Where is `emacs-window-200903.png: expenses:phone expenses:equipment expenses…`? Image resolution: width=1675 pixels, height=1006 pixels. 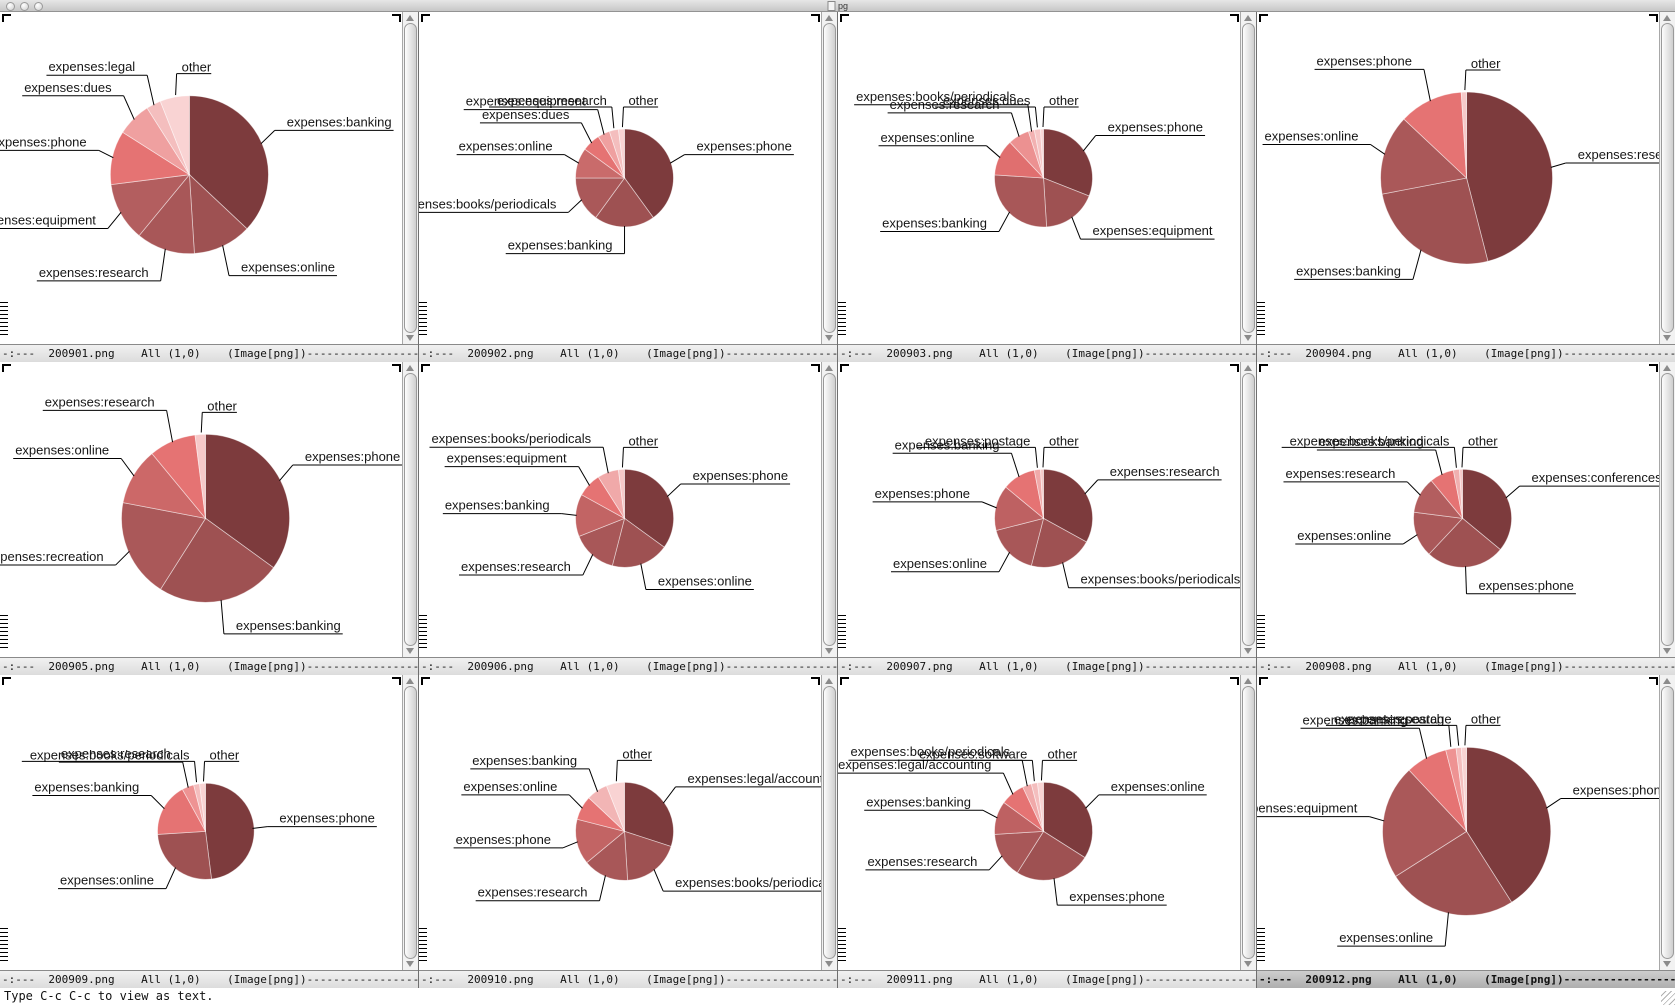
emacs-window-200903.png: expenses:phone expenses:equipment expenses… is located at coordinates (1047, 187).